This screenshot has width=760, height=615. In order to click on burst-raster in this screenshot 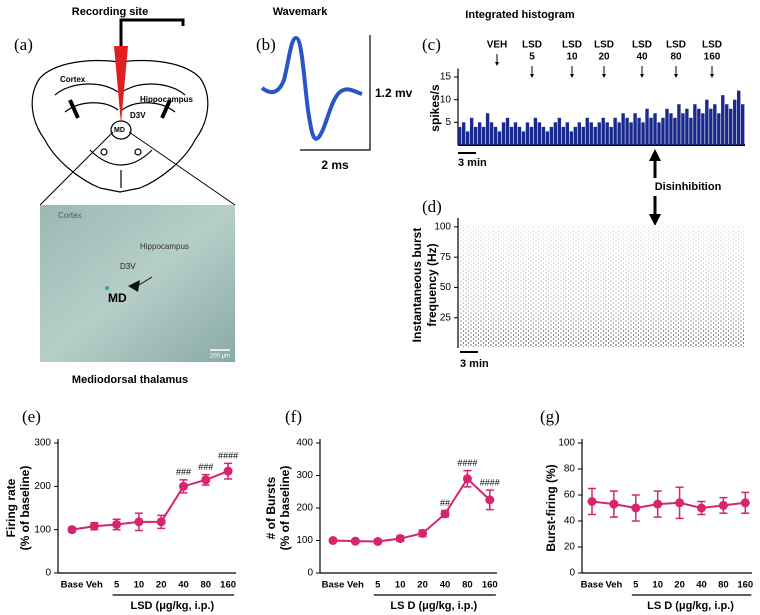, I will do `click(602, 286)`.